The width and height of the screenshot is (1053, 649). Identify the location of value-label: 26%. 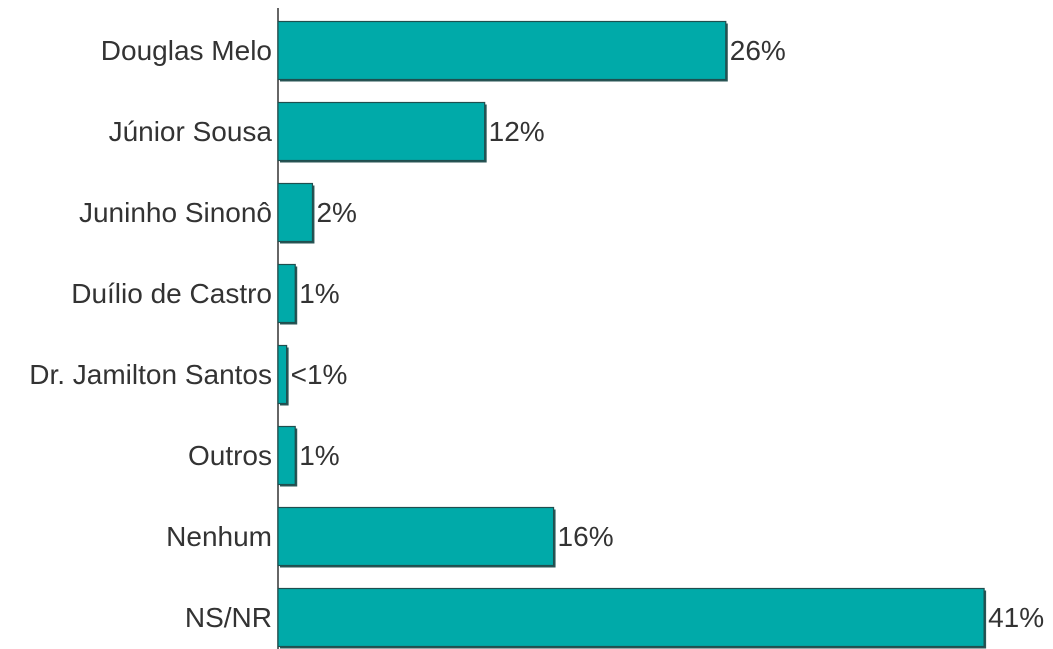
(758, 50).